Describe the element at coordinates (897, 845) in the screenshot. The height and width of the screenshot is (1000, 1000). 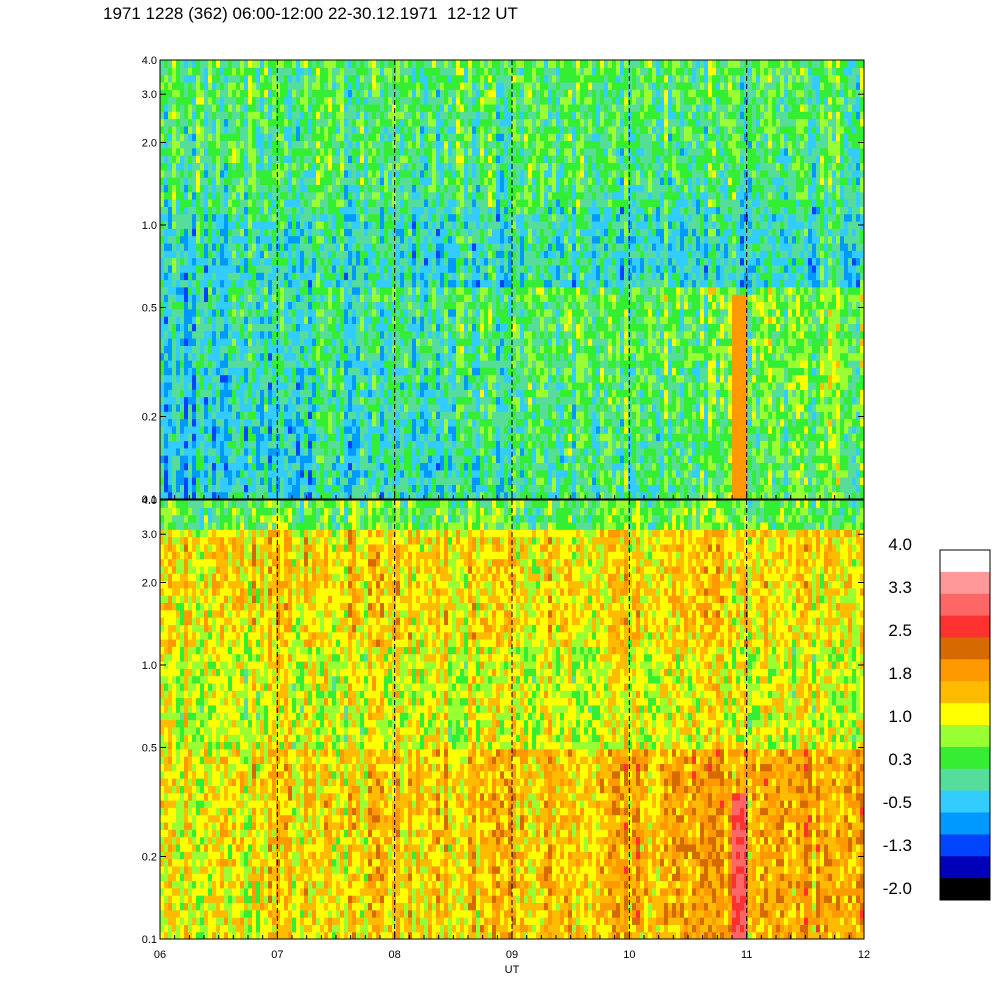
I see `colorbar-label: -1.3` at that location.